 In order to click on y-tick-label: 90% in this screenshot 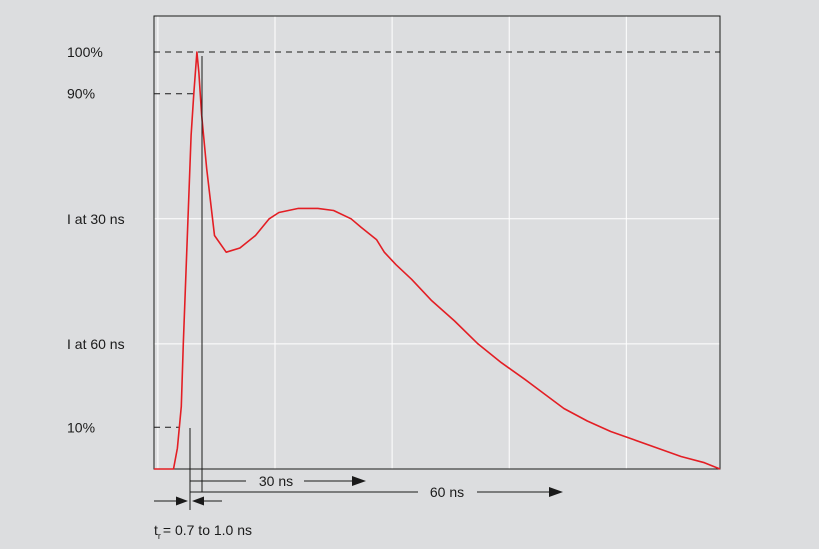, I will do `click(81, 94)`.